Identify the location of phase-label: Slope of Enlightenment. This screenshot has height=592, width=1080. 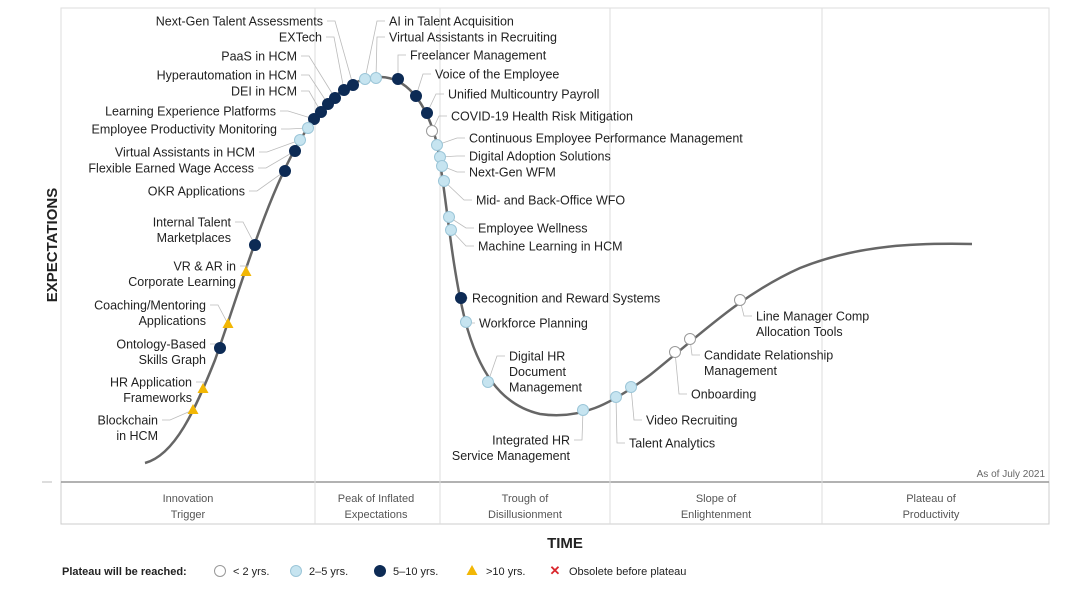
(716, 507).